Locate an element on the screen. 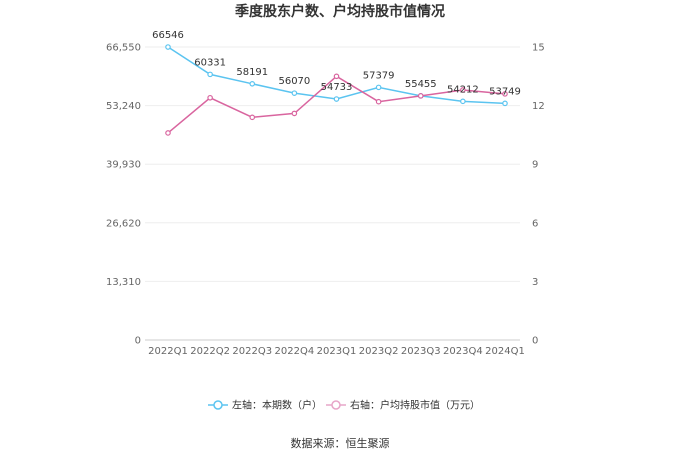 The height and width of the screenshot is (464, 680). legend-item-avg-holding: 右轴：户均持股市值（万元） is located at coordinates (403, 405).